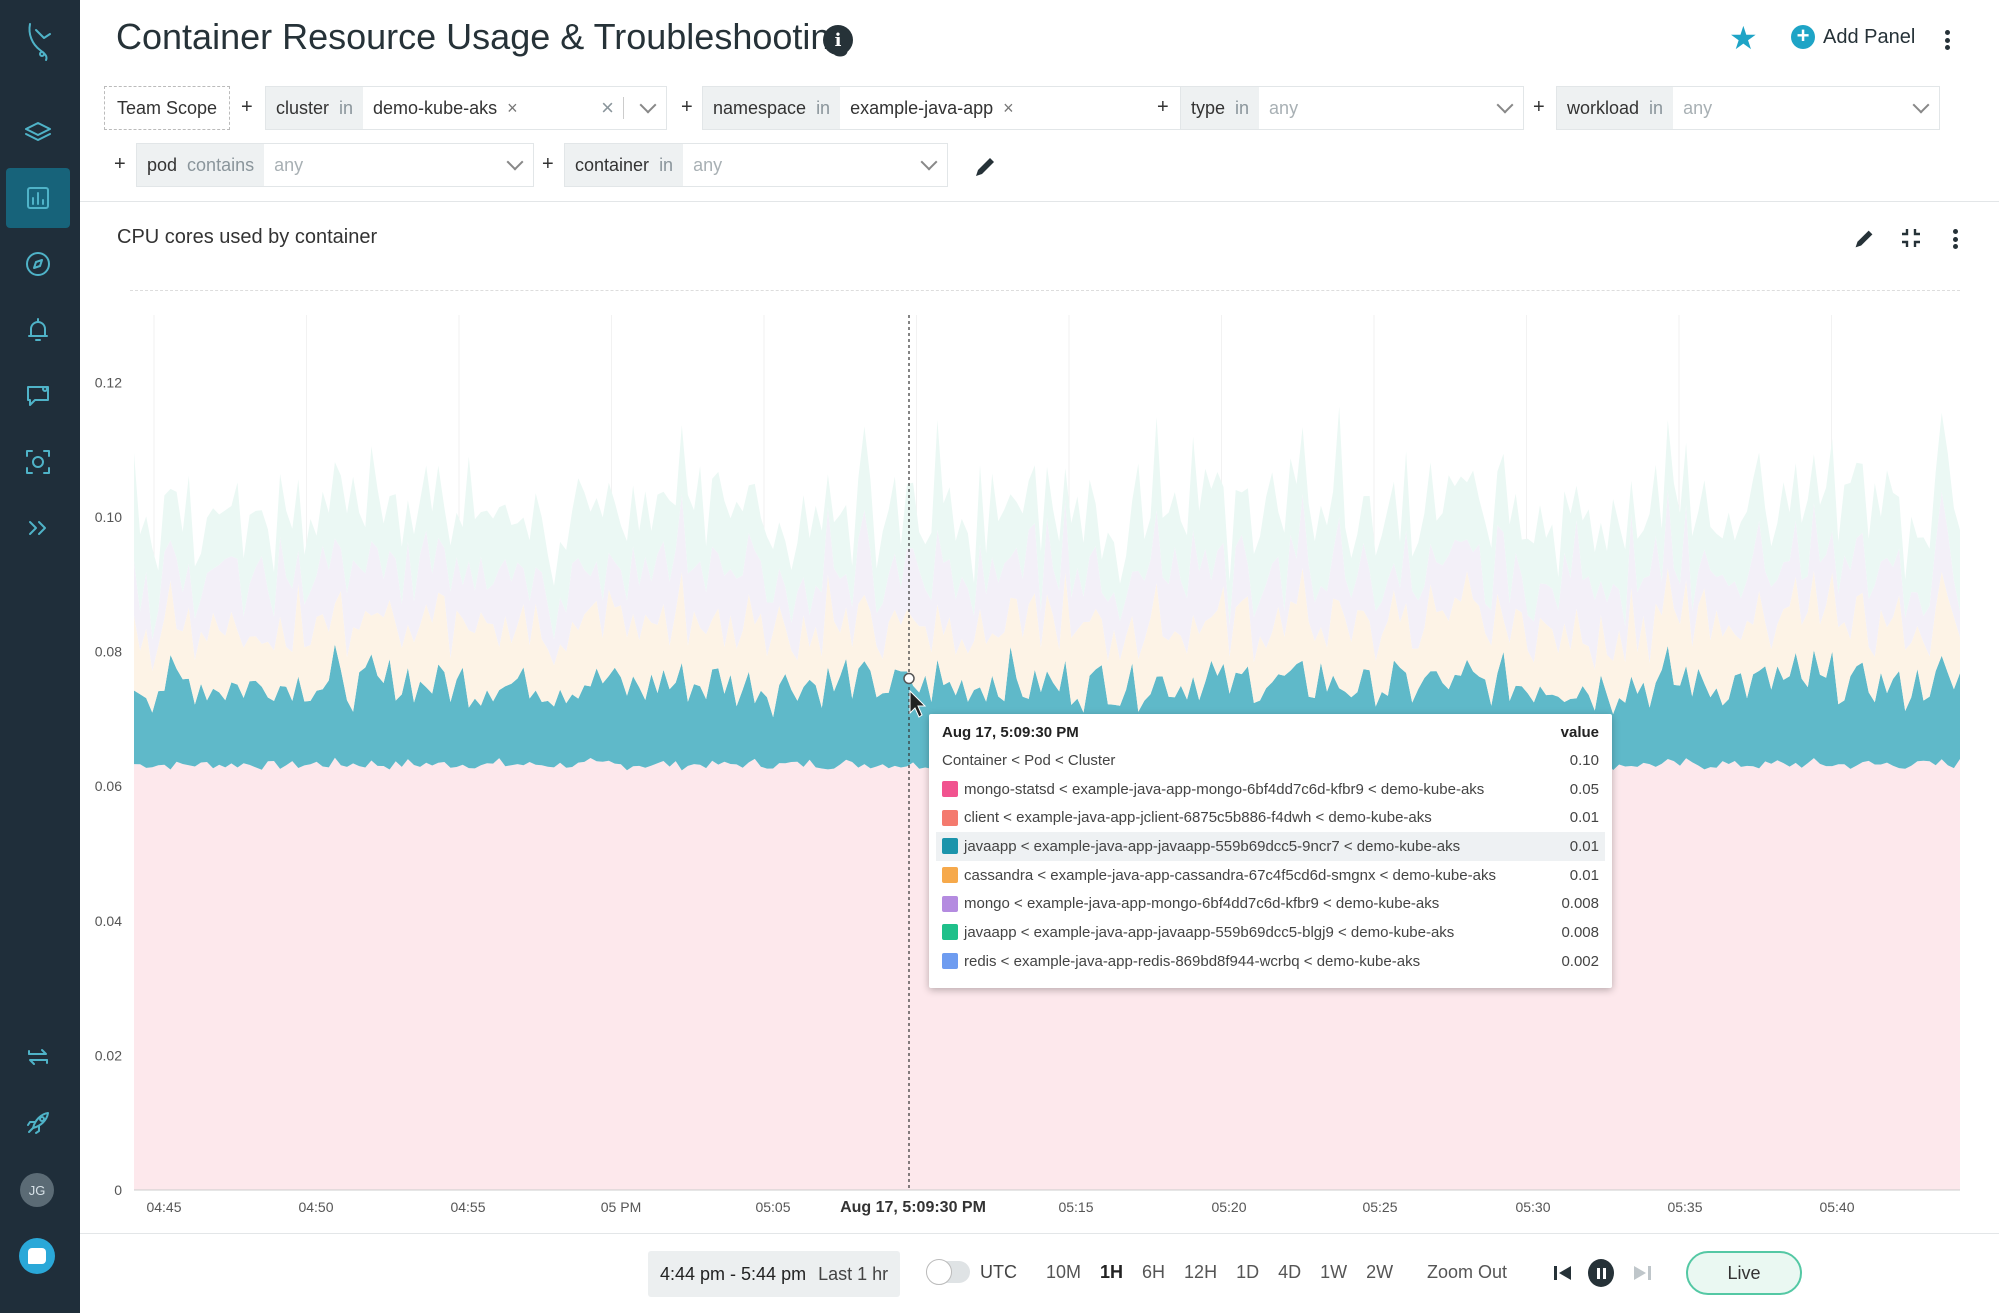  I want to click on range-2w-button: 2W, so click(1380, 1272).